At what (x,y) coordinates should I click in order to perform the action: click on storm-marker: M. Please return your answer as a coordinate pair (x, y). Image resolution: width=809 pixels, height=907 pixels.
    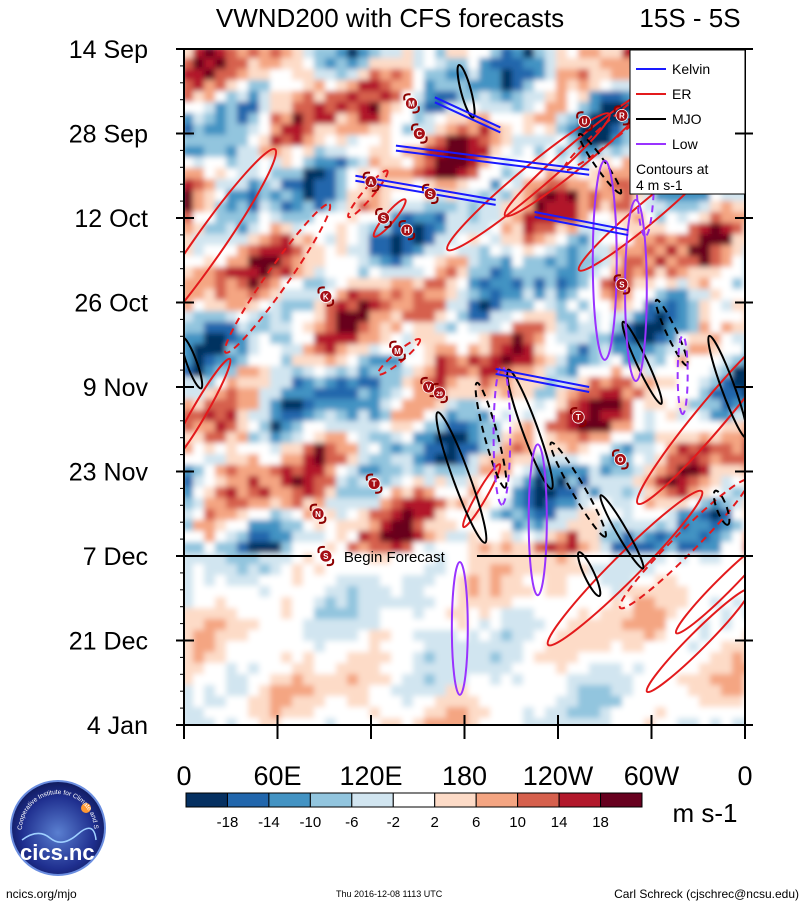
    Looking at the image, I should click on (397, 350).